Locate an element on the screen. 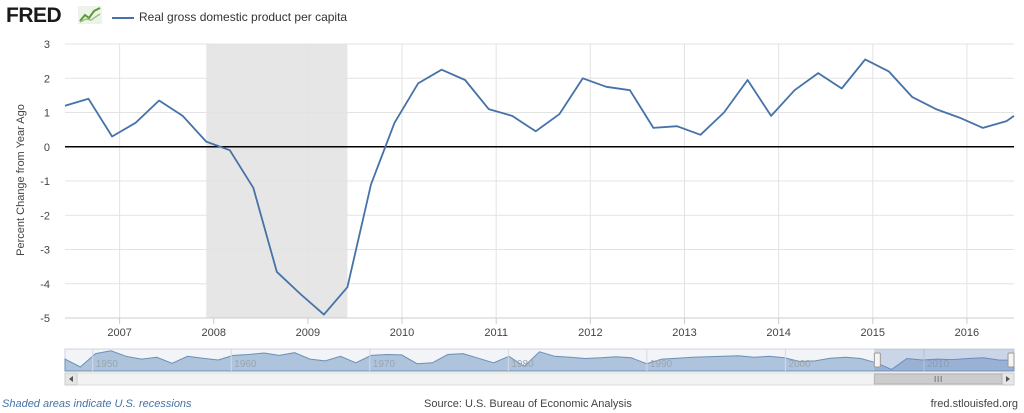  navigator-tick-label: 2010 is located at coordinates (938, 364).